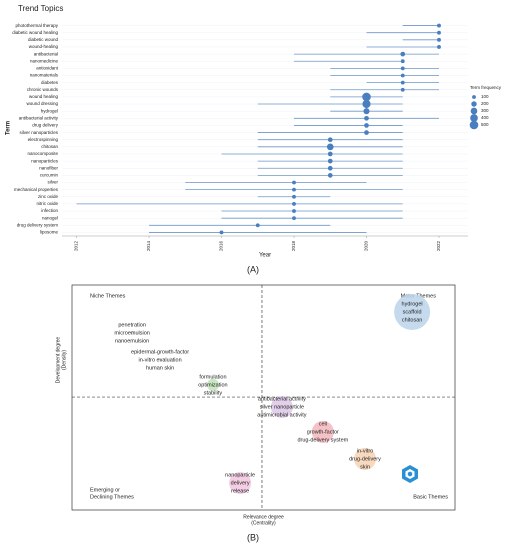 This screenshot has width=506, height=550. What do you see at coordinates (64, 360) in the screenshot?
I see `y-axis-label: (Density)` at bounding box center [64, 360].